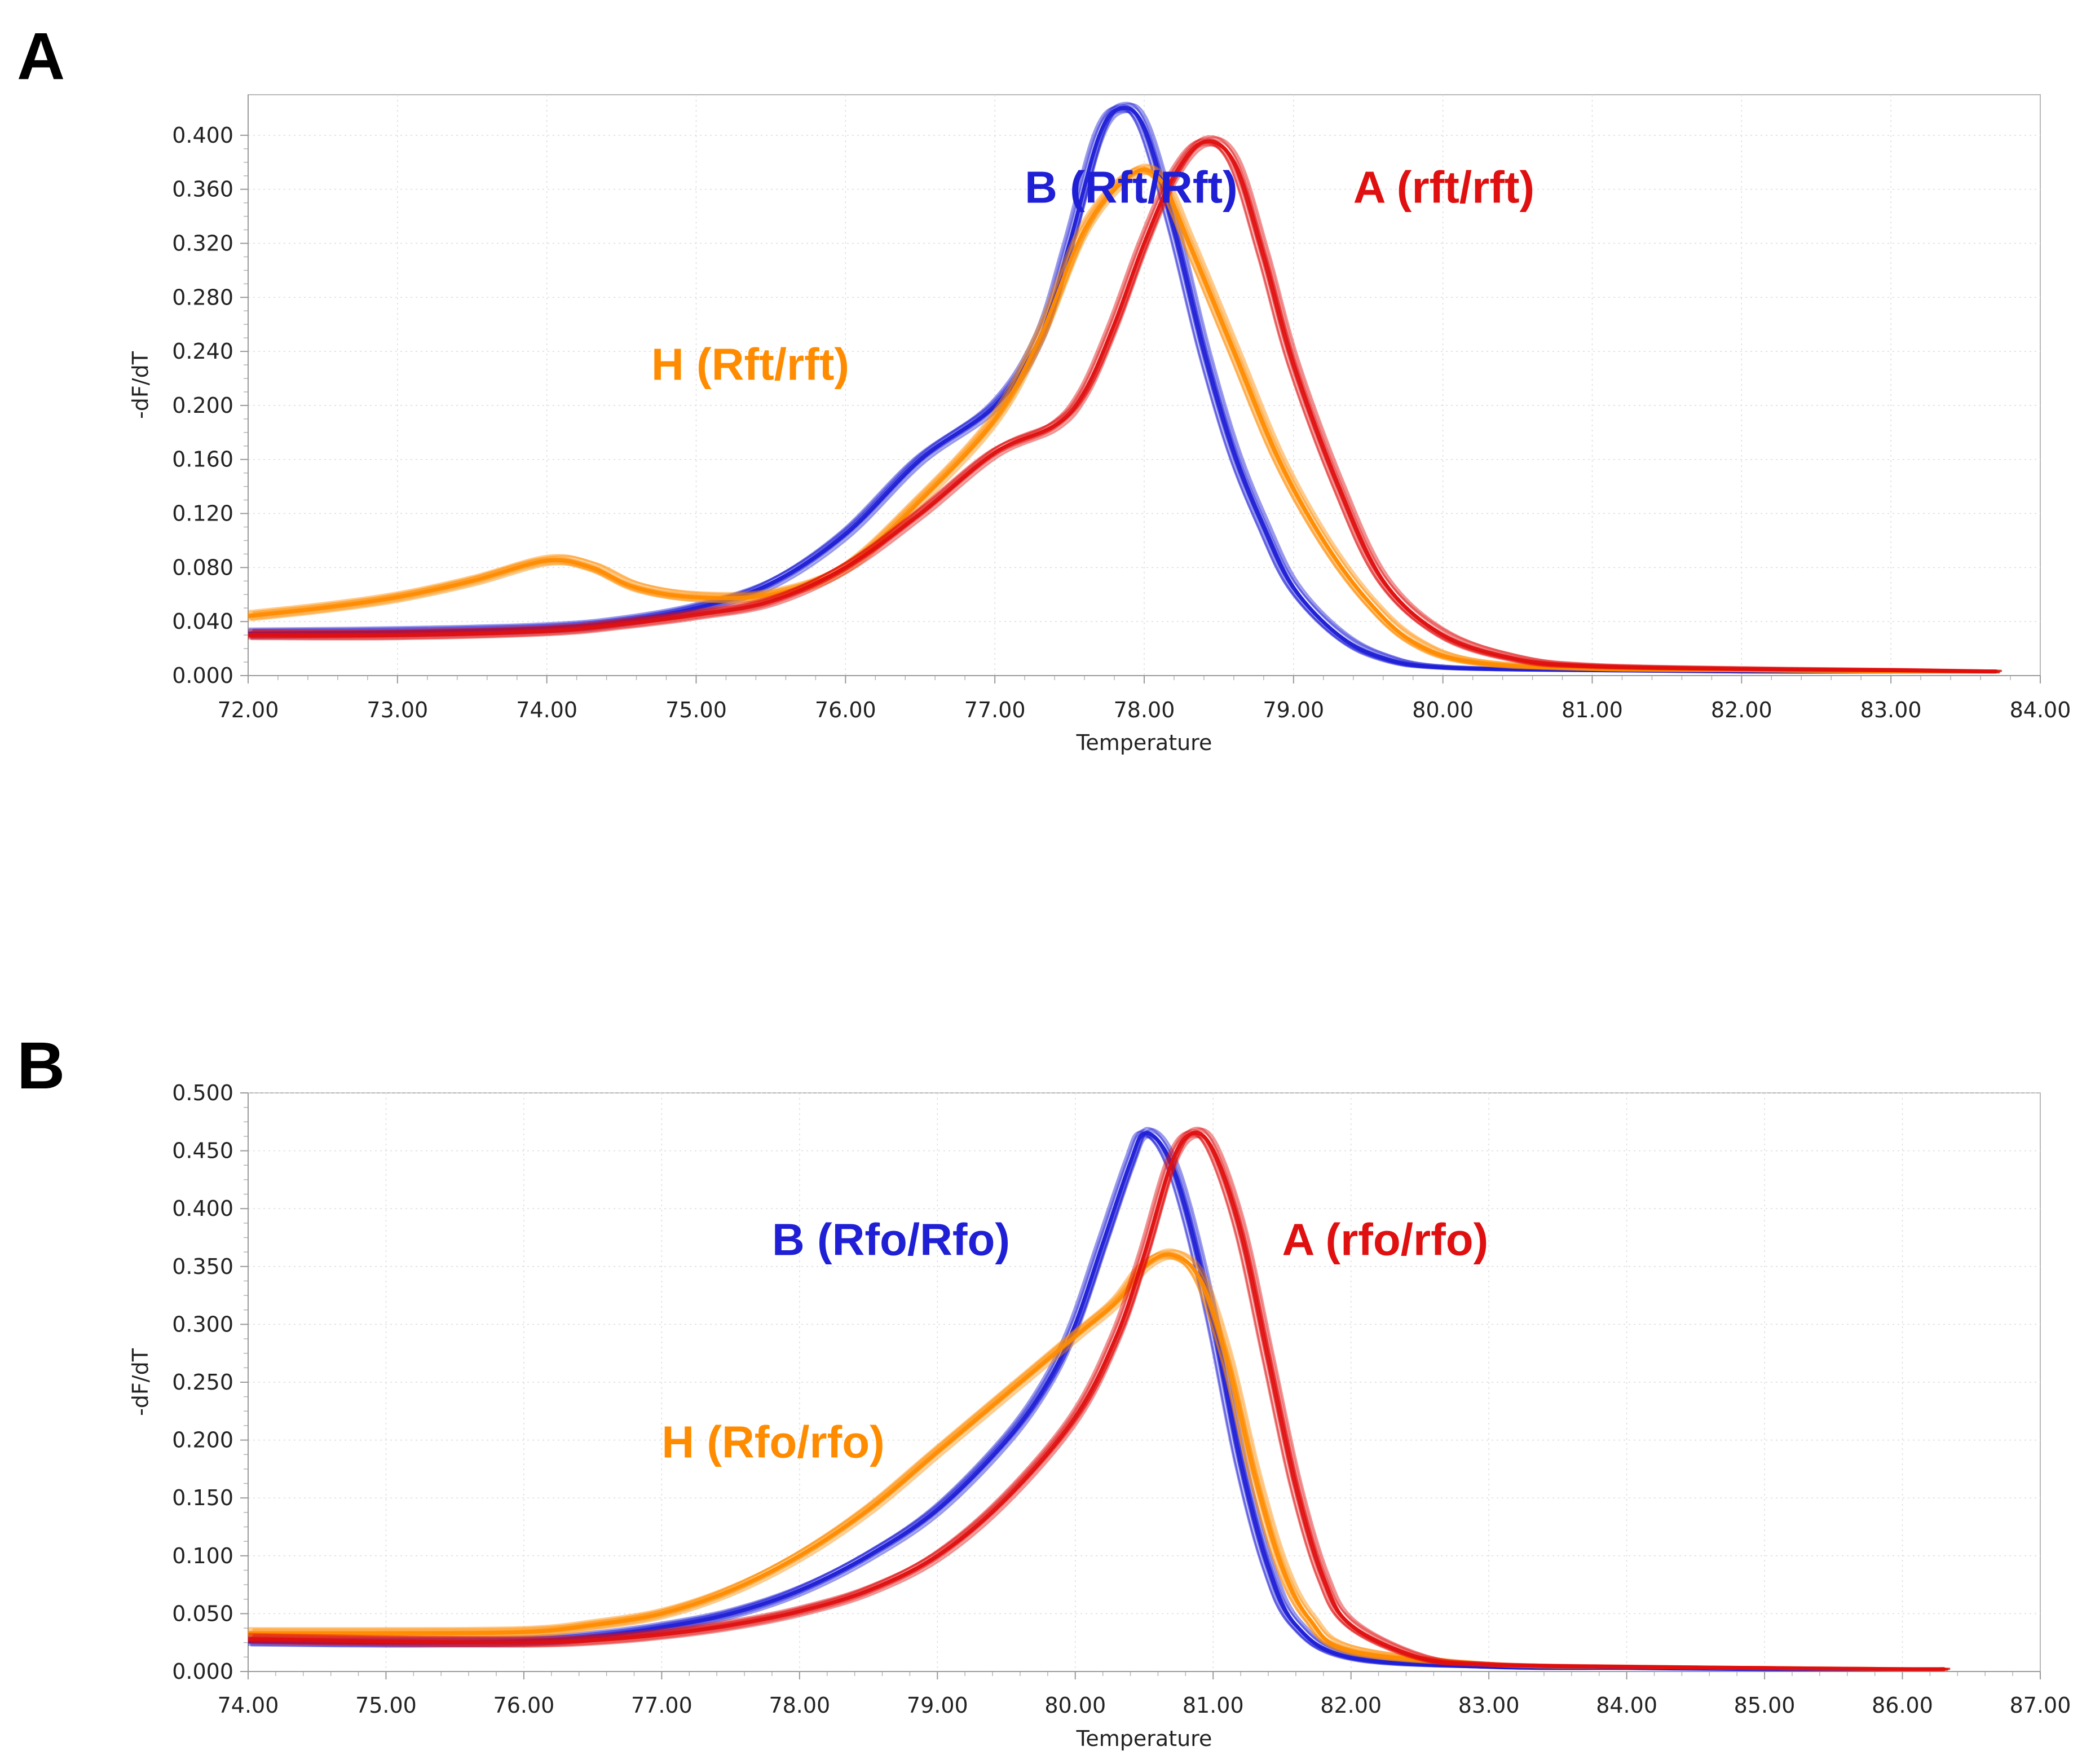 The width and height of the screenshot is (2082, 1764). Describe the element at coordinates (2040, 710) in the screenshot. I see `x-tick-label: 84.00` at that location.